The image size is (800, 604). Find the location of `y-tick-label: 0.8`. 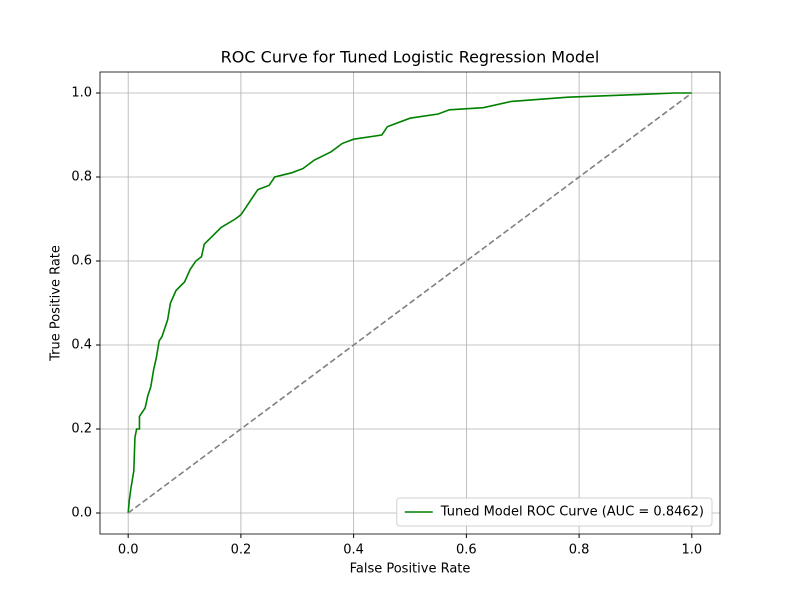

y-tick-label: 0.8 is located at coordinates (81, 177).